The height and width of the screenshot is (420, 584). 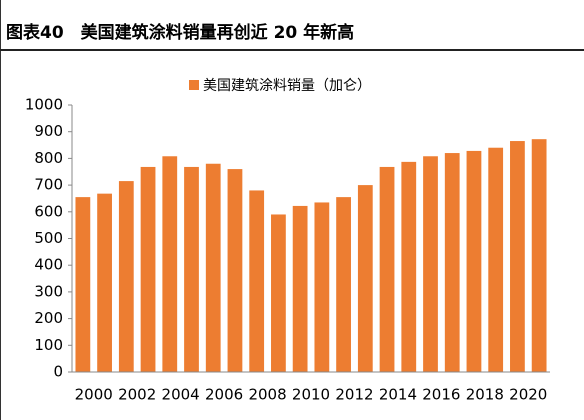 What do you see at coordinates (48, 131) in the screenshot?
I see `y-tick-label: 900` at bounding box center [48, 131].